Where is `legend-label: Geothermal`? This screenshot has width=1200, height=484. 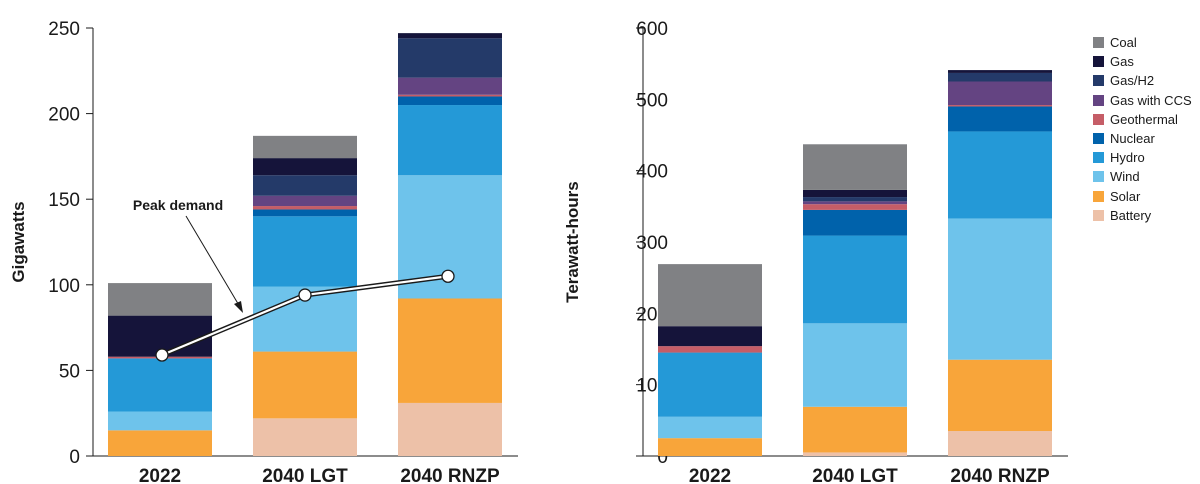
legend-label: Geothermal is located at coordinates (1144, 119).